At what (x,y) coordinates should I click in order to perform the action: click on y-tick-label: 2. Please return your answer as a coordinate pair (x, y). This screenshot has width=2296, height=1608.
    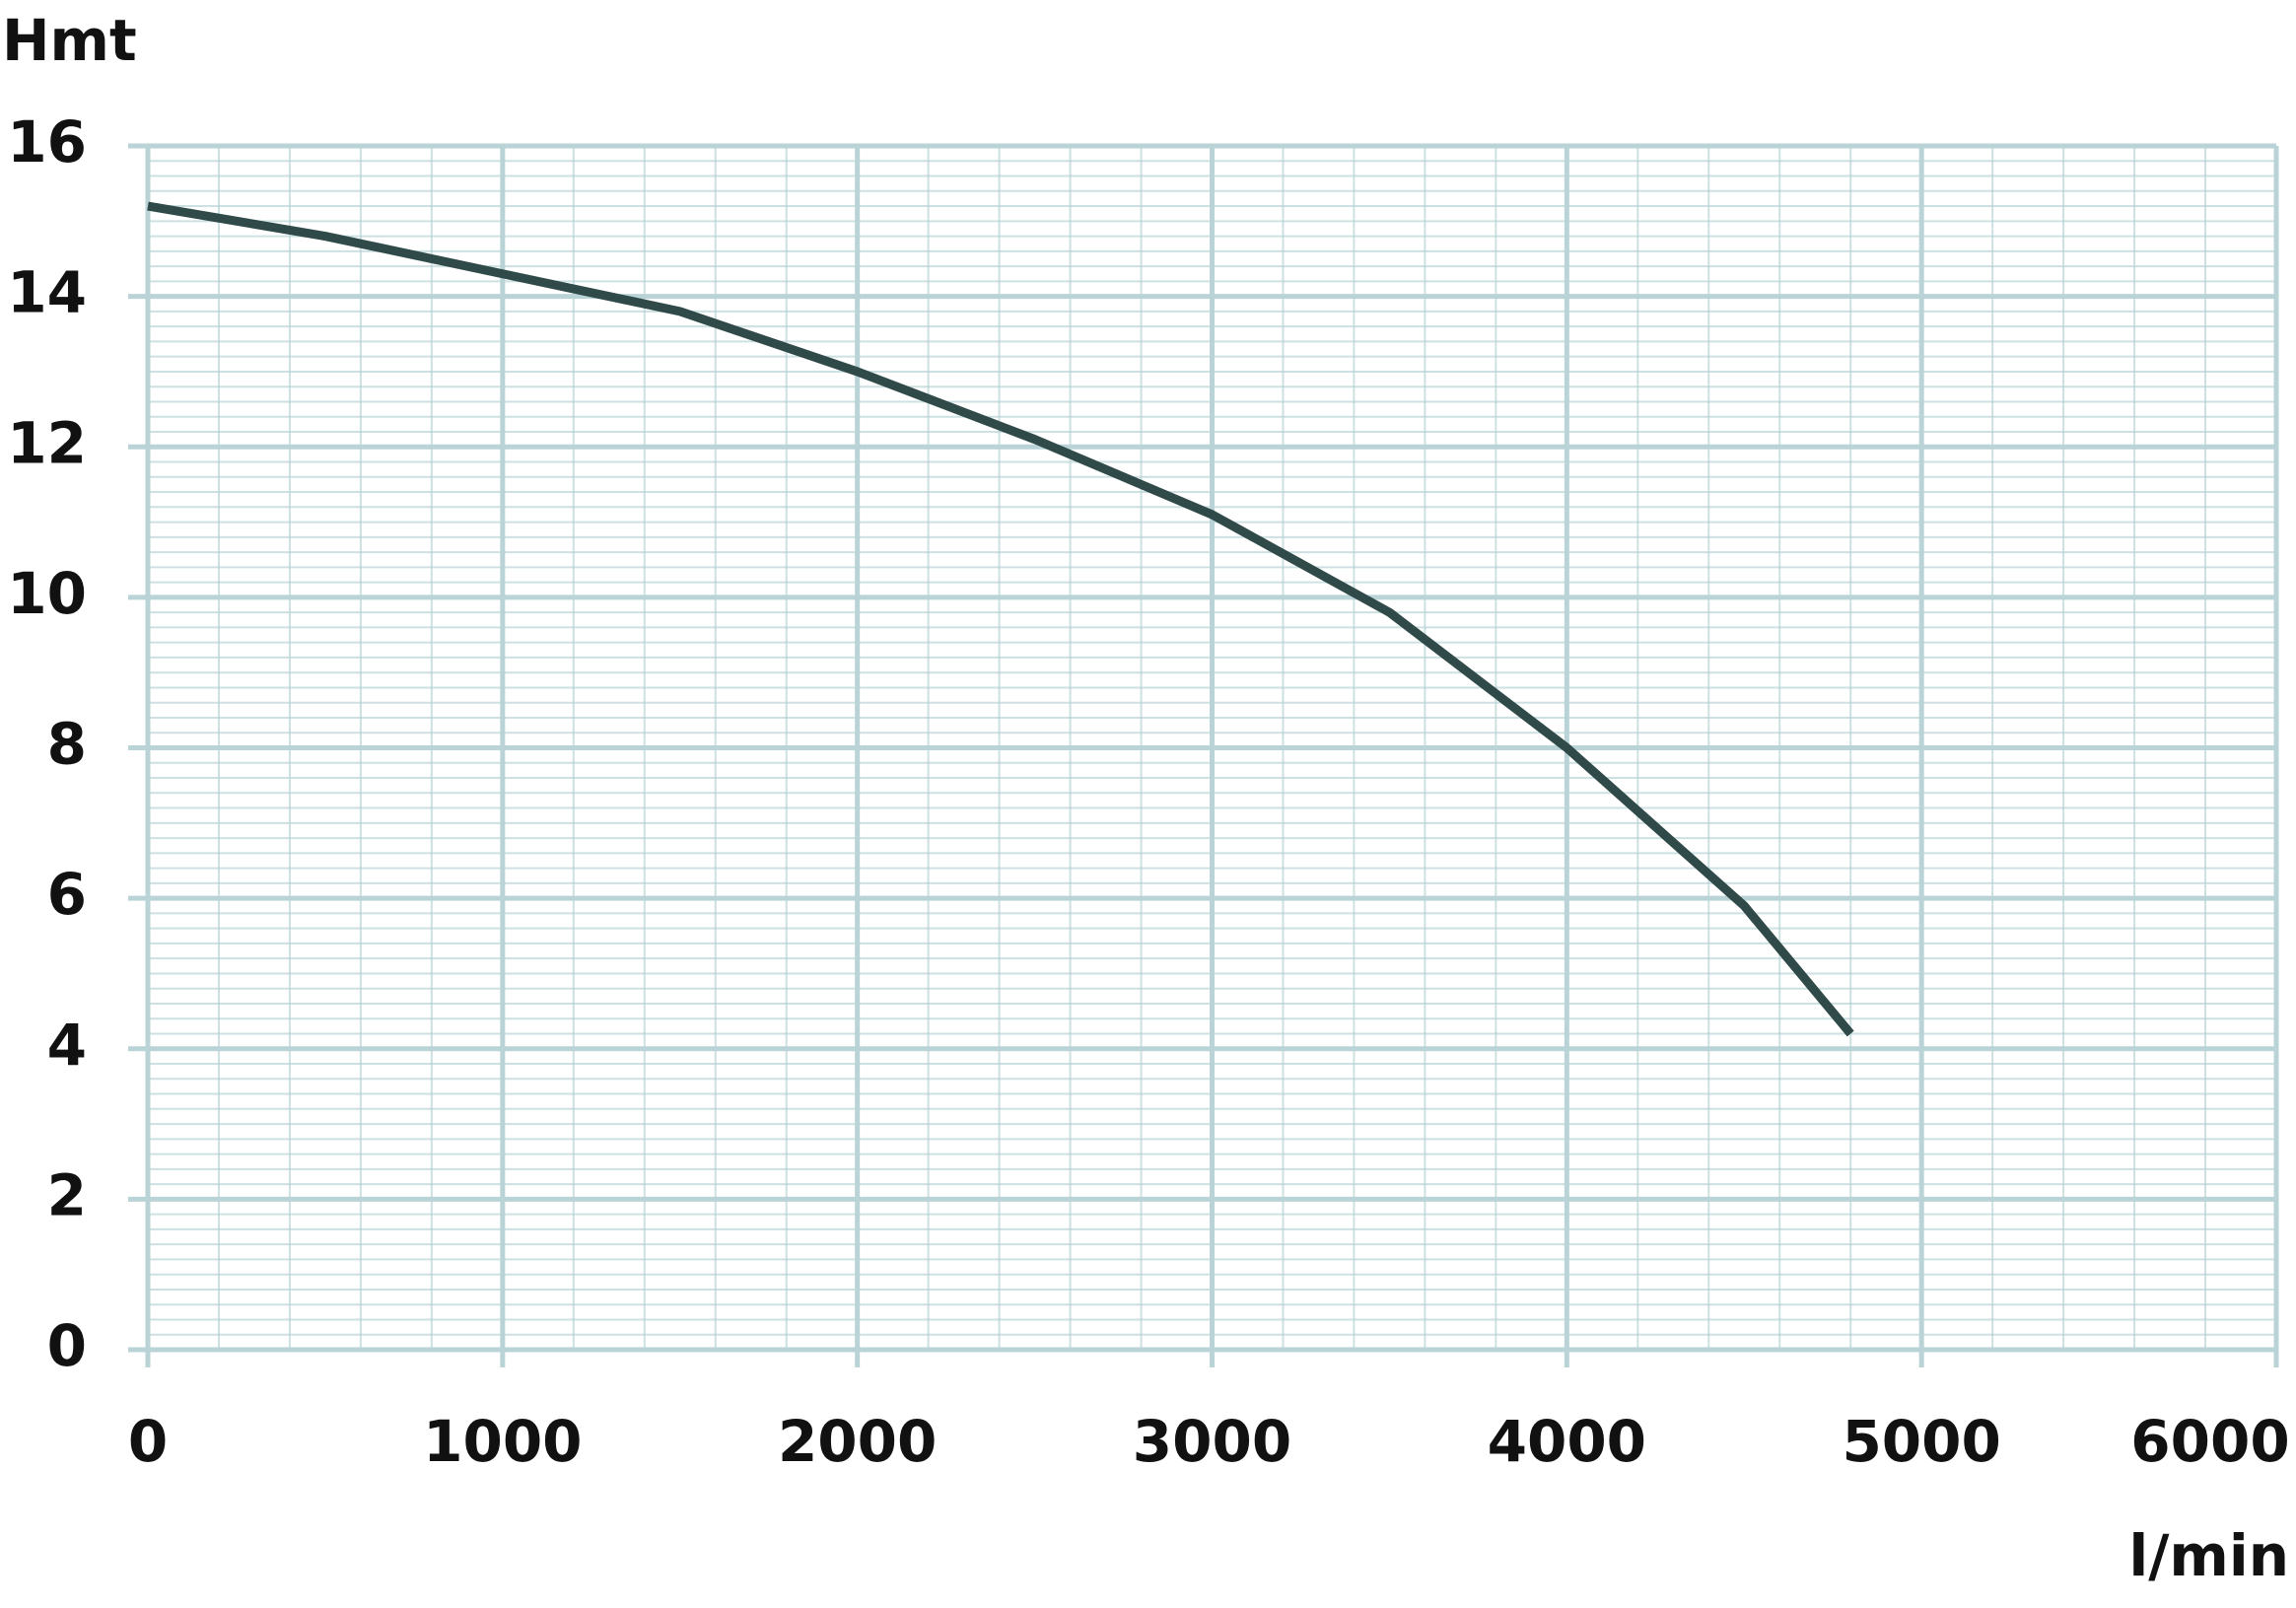
    Looking at the image, I should click on (67, 1194).